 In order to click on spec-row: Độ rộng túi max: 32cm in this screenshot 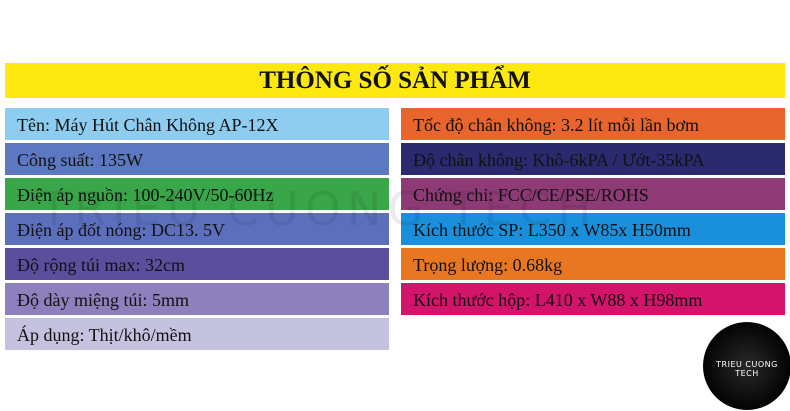, I will do `click(197, 264)`.